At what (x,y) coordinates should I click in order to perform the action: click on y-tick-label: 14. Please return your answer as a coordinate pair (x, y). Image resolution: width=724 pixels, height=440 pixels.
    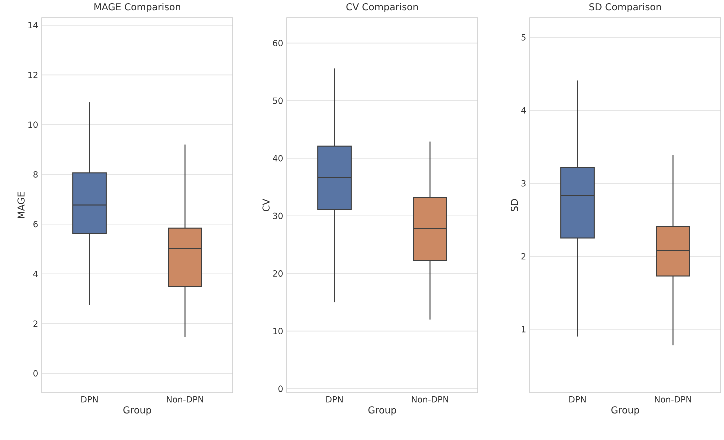
    Looking at the image, I should click on (33, 25).